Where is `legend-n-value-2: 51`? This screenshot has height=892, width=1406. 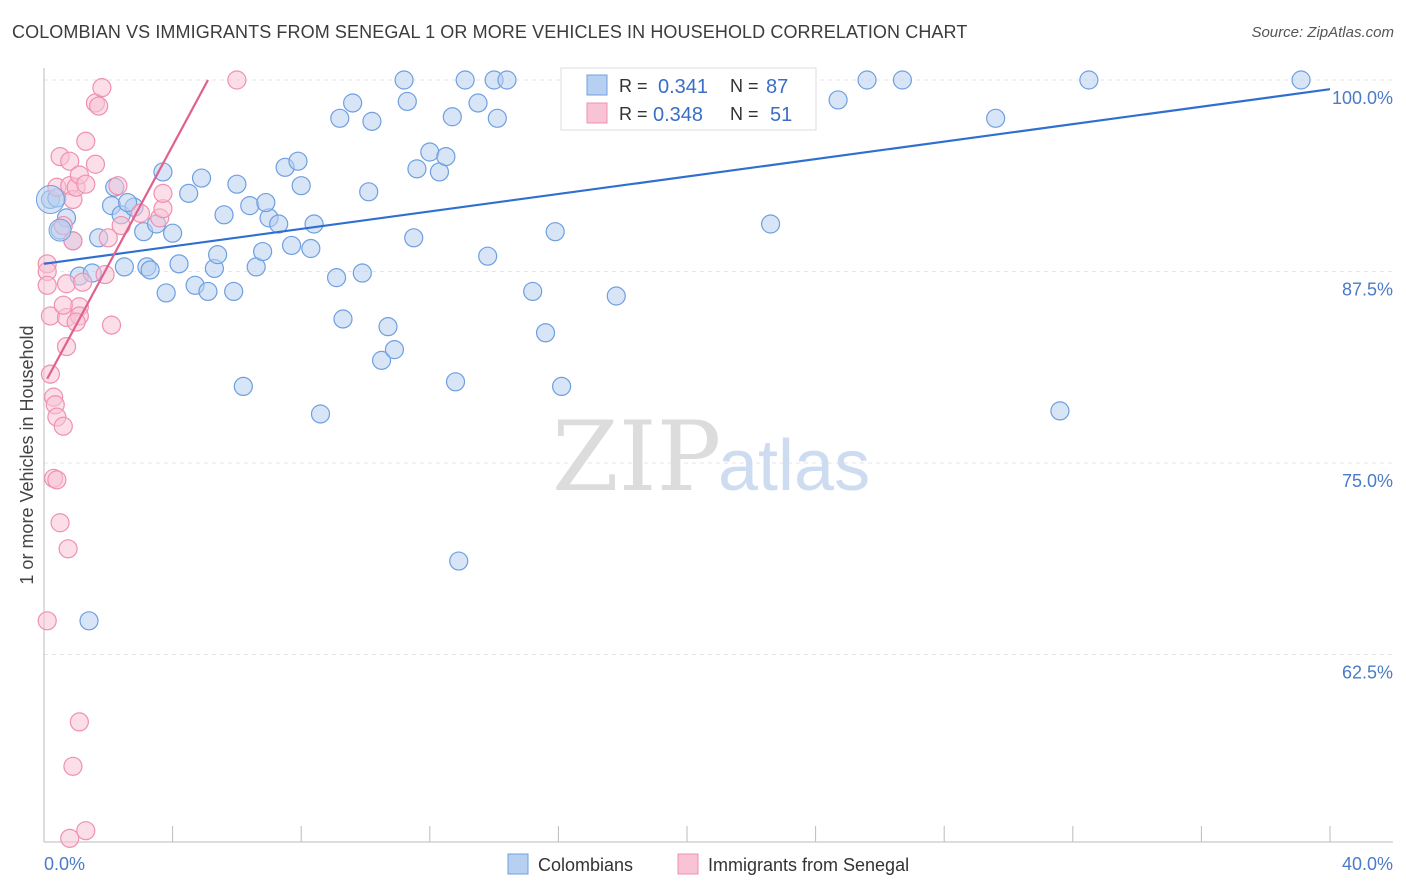 legend-n-value-2: 51 is located at coordinates (781, 115).